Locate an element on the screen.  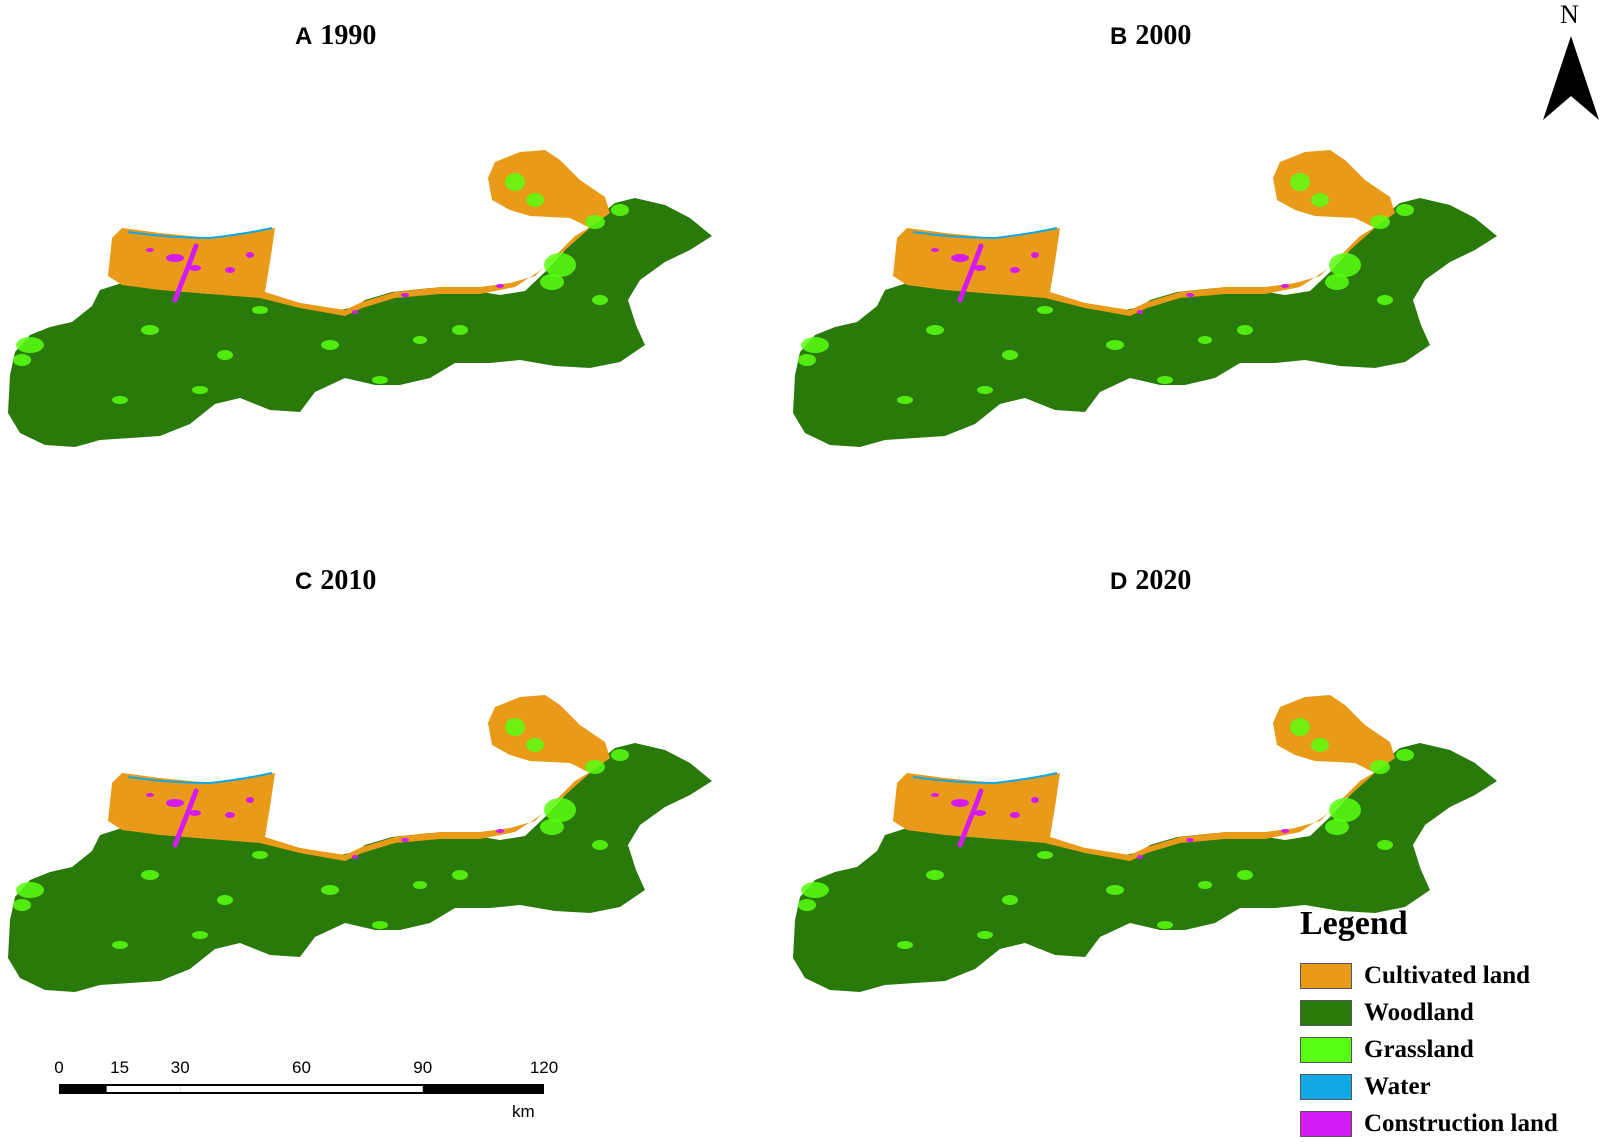
legend-item-water: Water is located at coordinates (1450, 1086).